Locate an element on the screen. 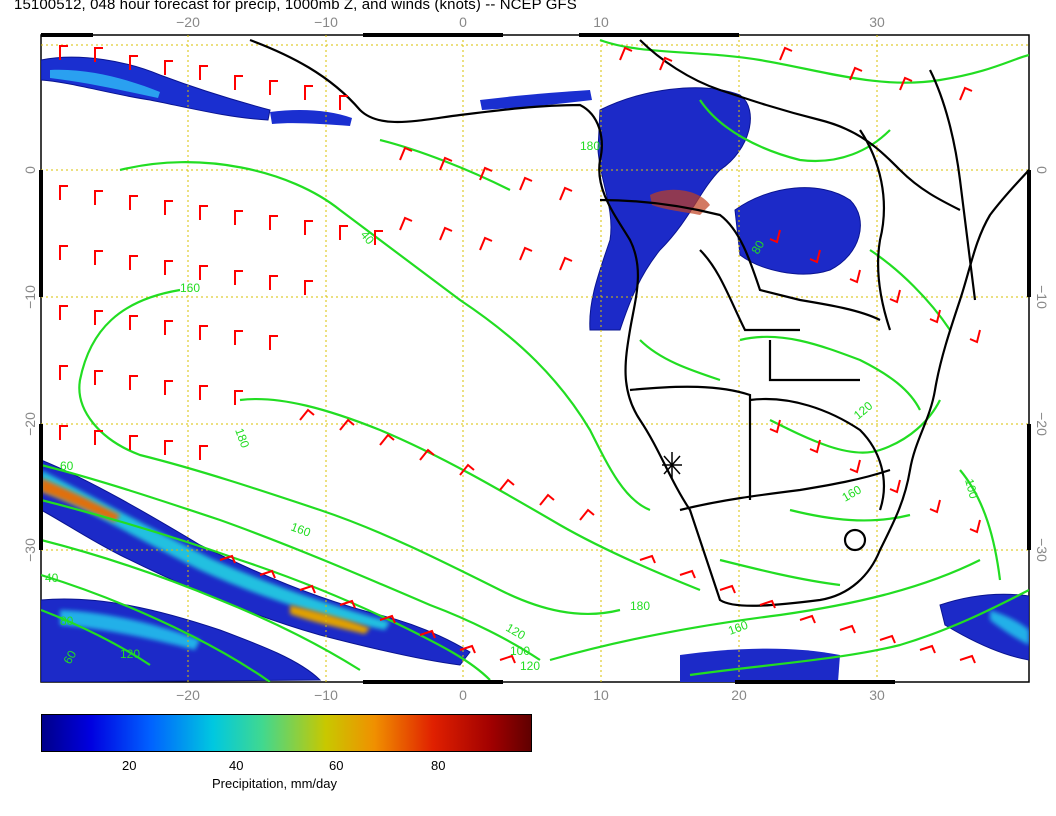 This screenshot has width=1056, height=816. lon-labels-bottom: −20 −10 0 10 20 30 is located at coordinates (530, 693).